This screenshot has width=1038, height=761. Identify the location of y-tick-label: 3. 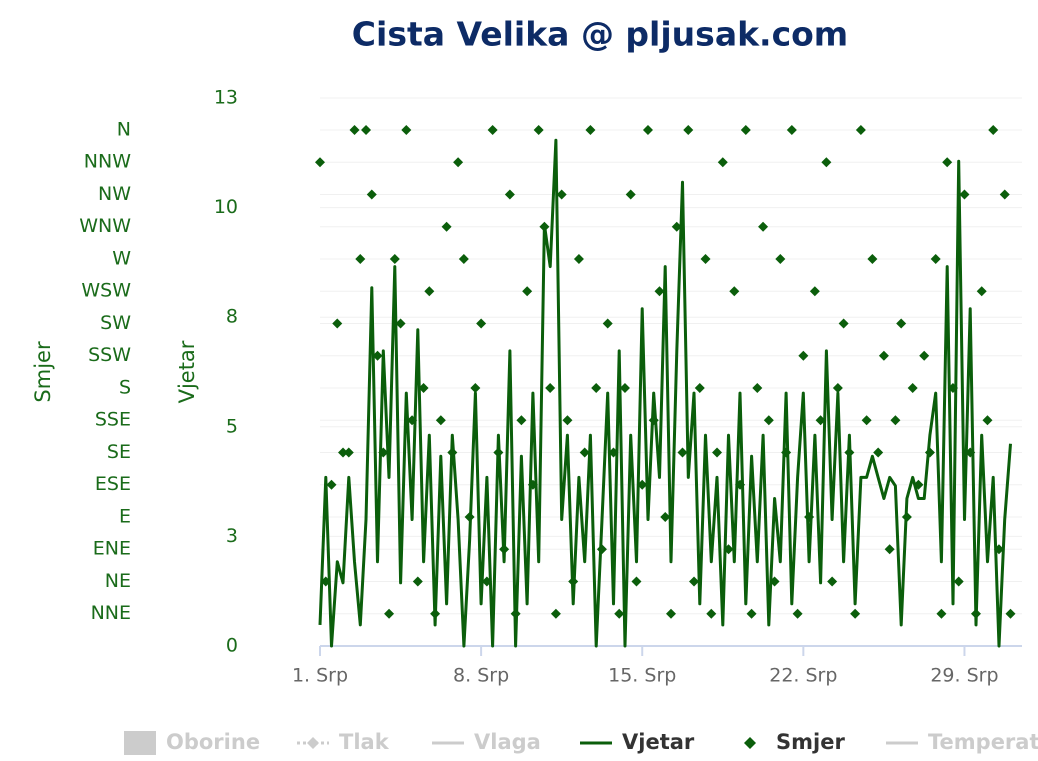
(232, 536).